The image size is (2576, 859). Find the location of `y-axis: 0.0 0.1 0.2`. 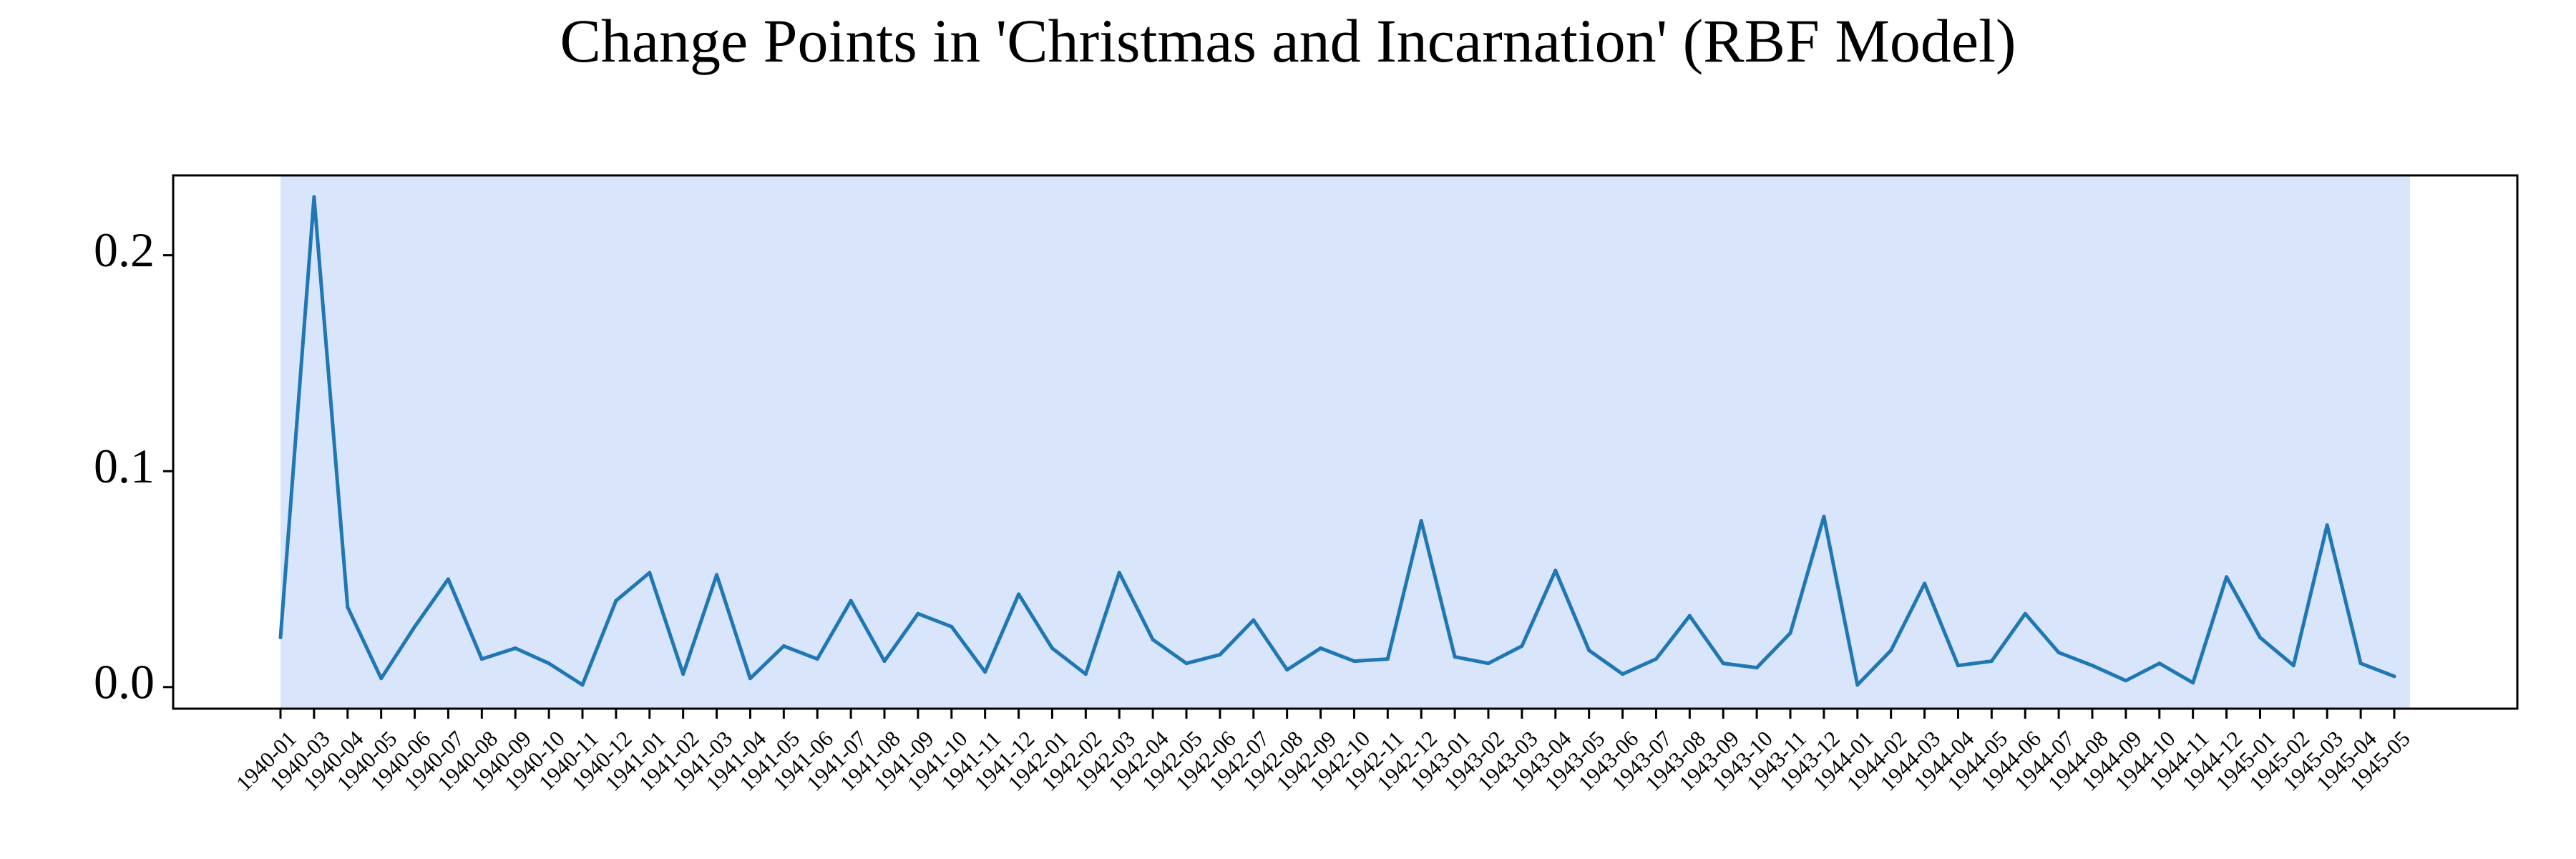

y-axis: 0.0 0.1 0.2 is located at coordinates (133, 466).